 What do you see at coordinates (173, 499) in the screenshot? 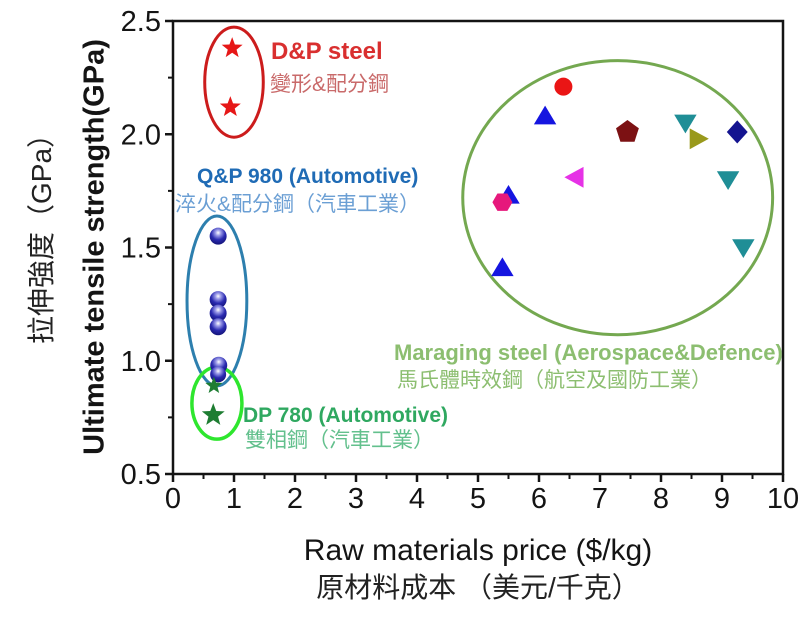
I see `x-tick-label-0: 0` at bounding box center [173, 499].